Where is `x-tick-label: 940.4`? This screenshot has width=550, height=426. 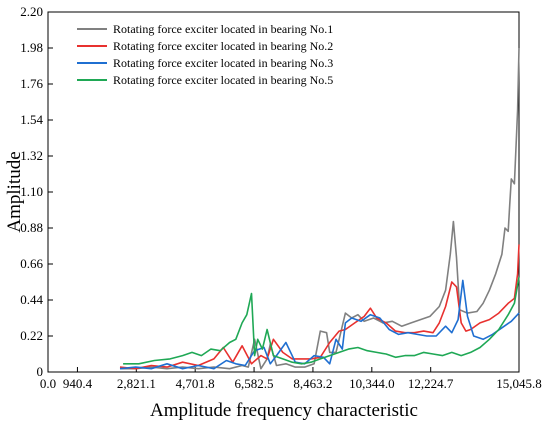
x-tick-label: 940.4 is located at coordinates (78, 383).